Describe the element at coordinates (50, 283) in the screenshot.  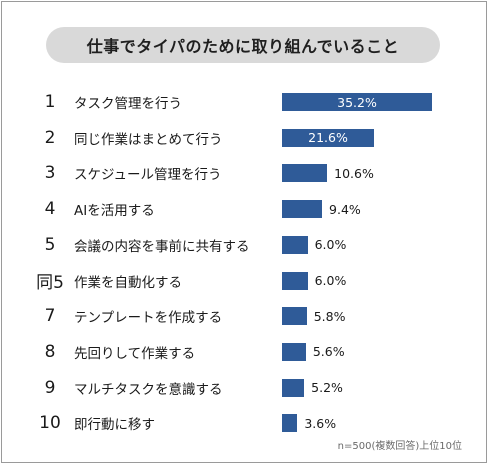
I see `rank-label: 同5` at that location.